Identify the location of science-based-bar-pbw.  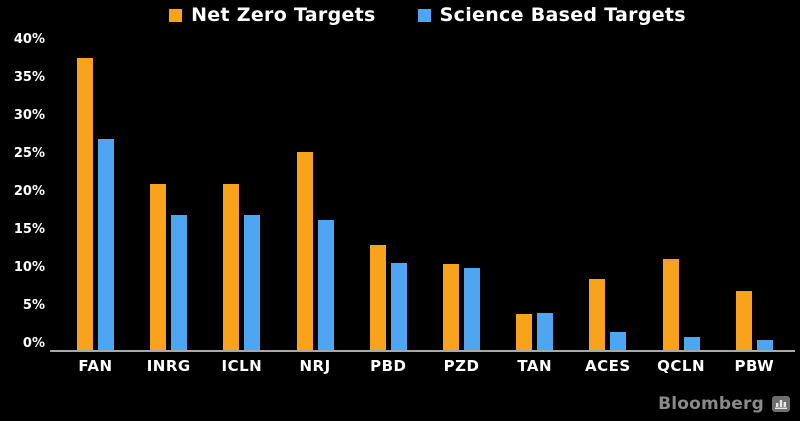
(764, 345).